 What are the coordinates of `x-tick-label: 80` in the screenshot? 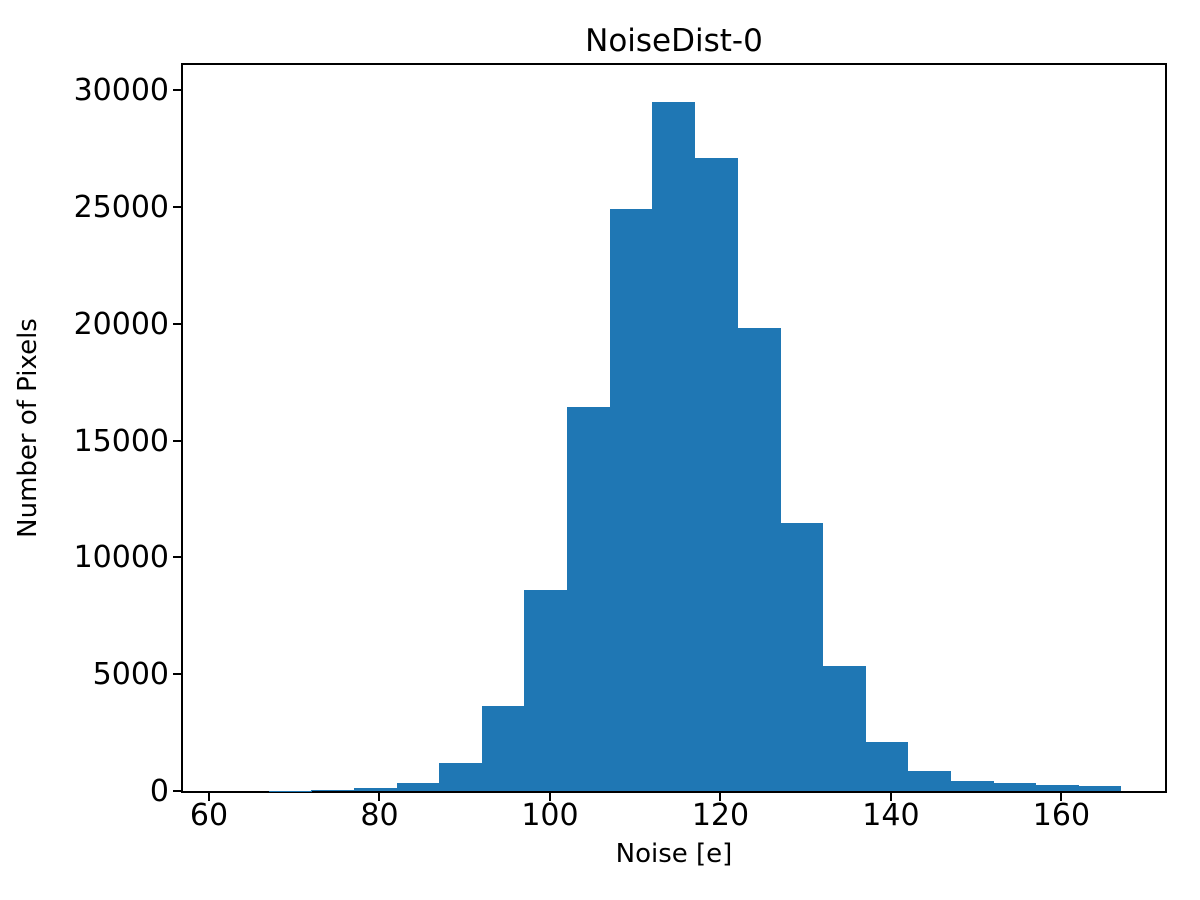 It's located at (379, 815).